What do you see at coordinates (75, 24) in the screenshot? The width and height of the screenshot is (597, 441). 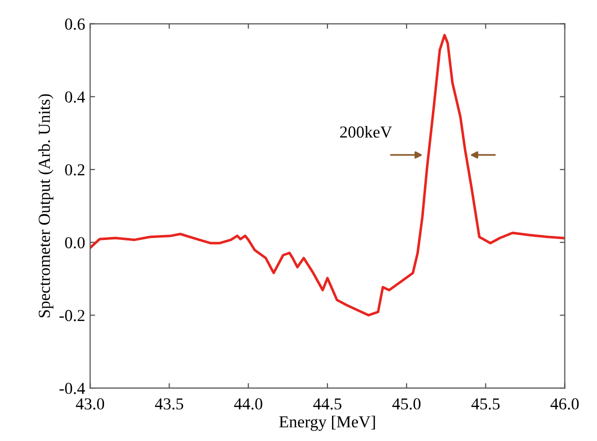 I see `y-tick-label: 0.6` at bounding box center [75, 24].